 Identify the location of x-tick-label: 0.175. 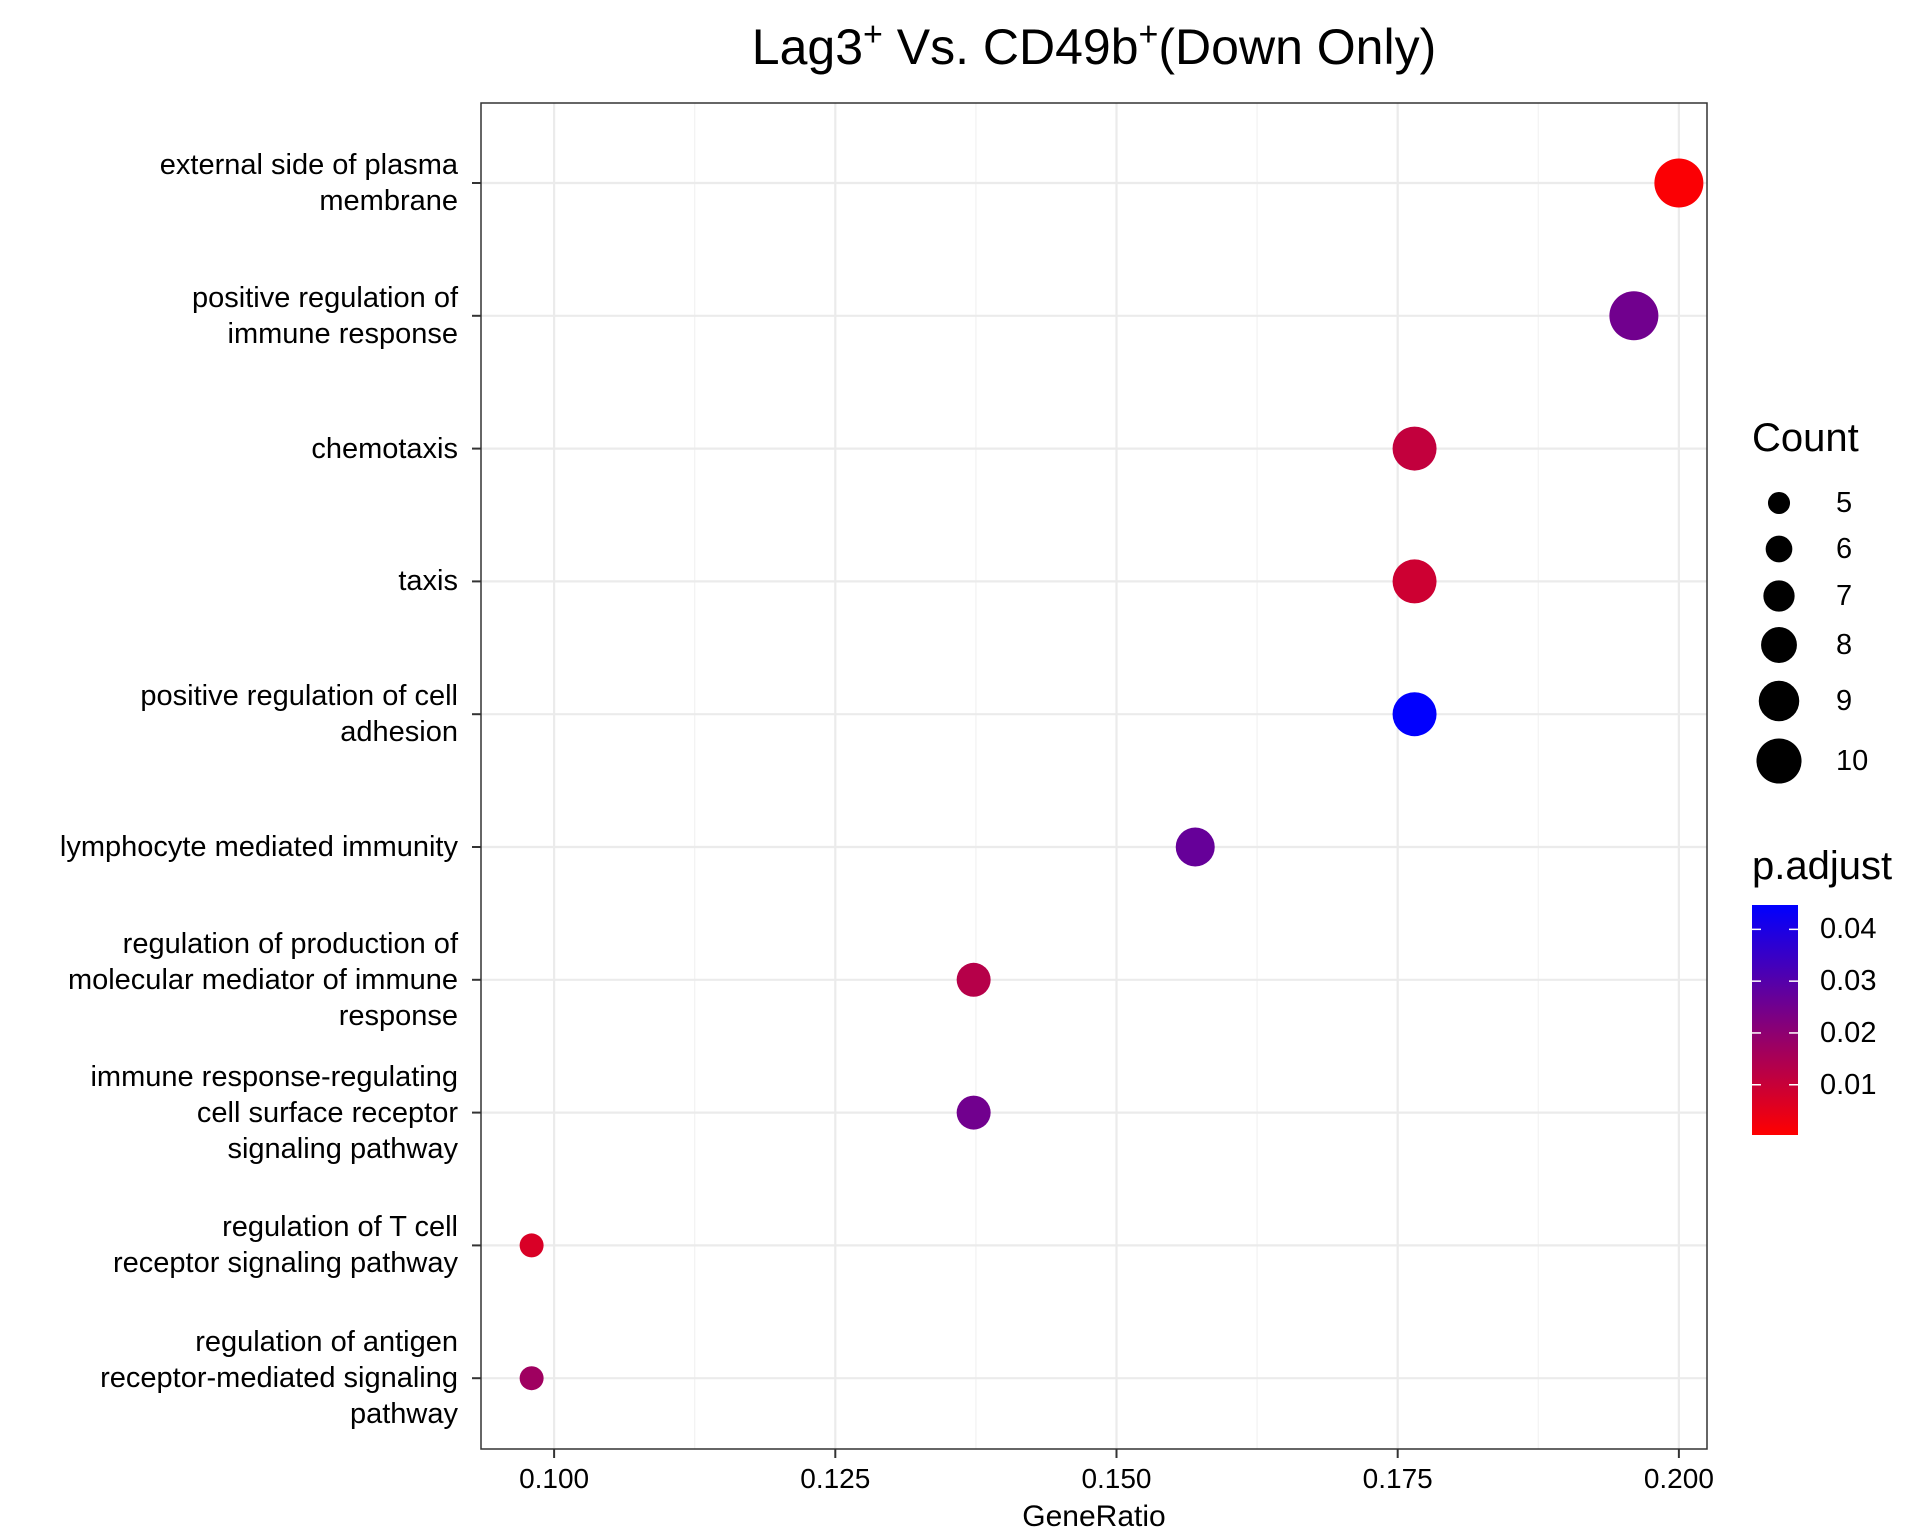
(1397, 1478).